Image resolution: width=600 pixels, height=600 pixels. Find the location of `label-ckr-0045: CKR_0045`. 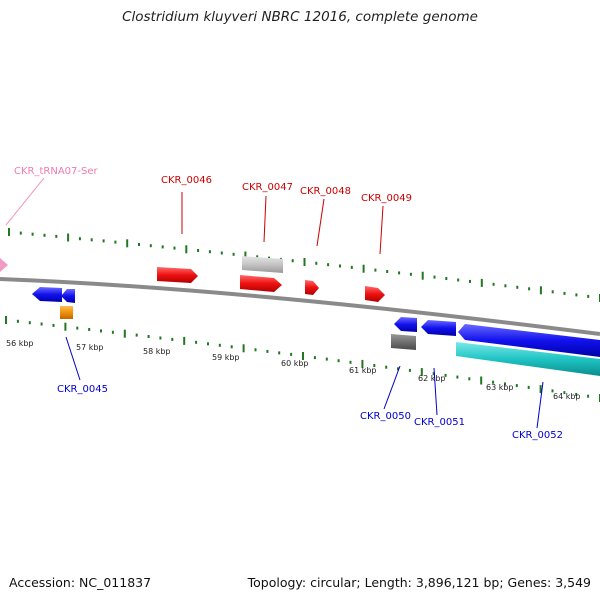

label-ckr-0045: CKR_0045 is located at coordinates (82, 389).